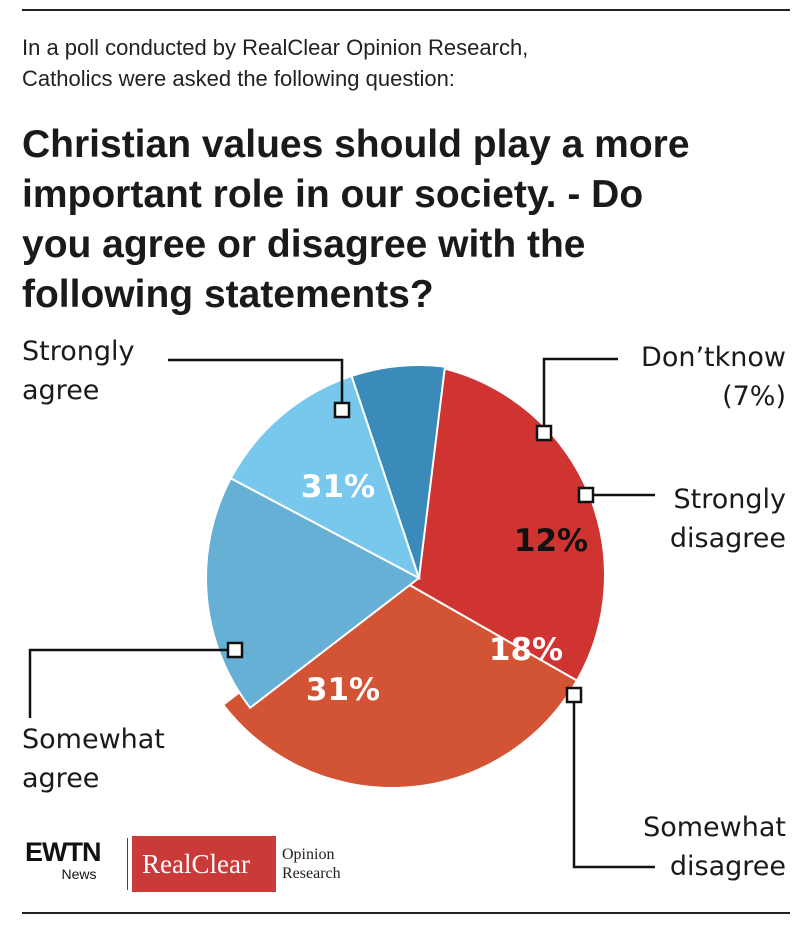  Describe the element at coordinates (754, 396) in the screenshot. I see `slice-label-4-line-1: (7%)` at that location.